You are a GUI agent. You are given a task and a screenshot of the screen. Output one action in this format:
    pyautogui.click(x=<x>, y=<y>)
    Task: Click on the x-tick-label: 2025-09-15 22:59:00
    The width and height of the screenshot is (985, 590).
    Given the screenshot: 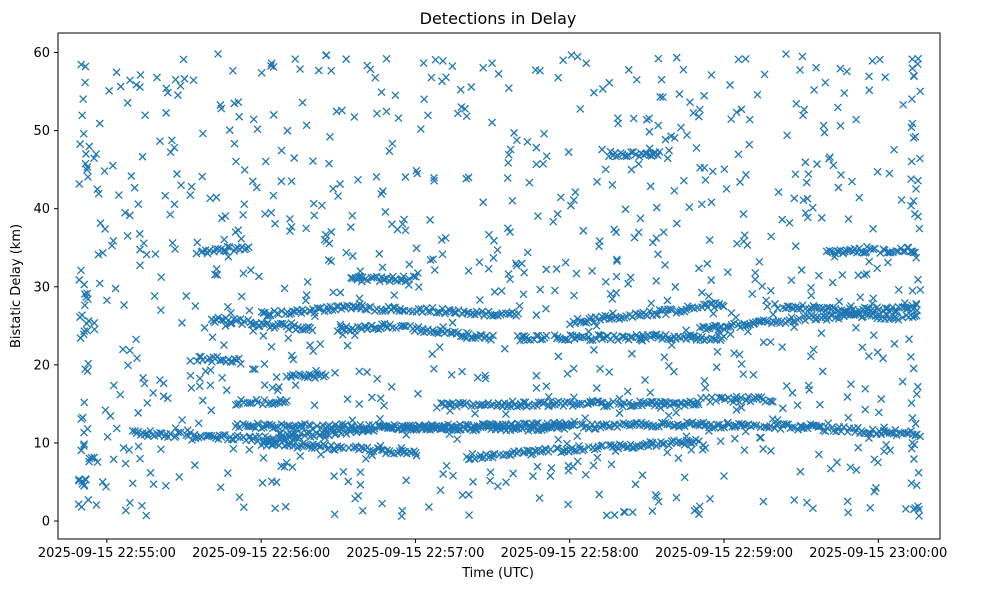 What is the action you would take?
    pyautogui.click(x=724, y=553)
    